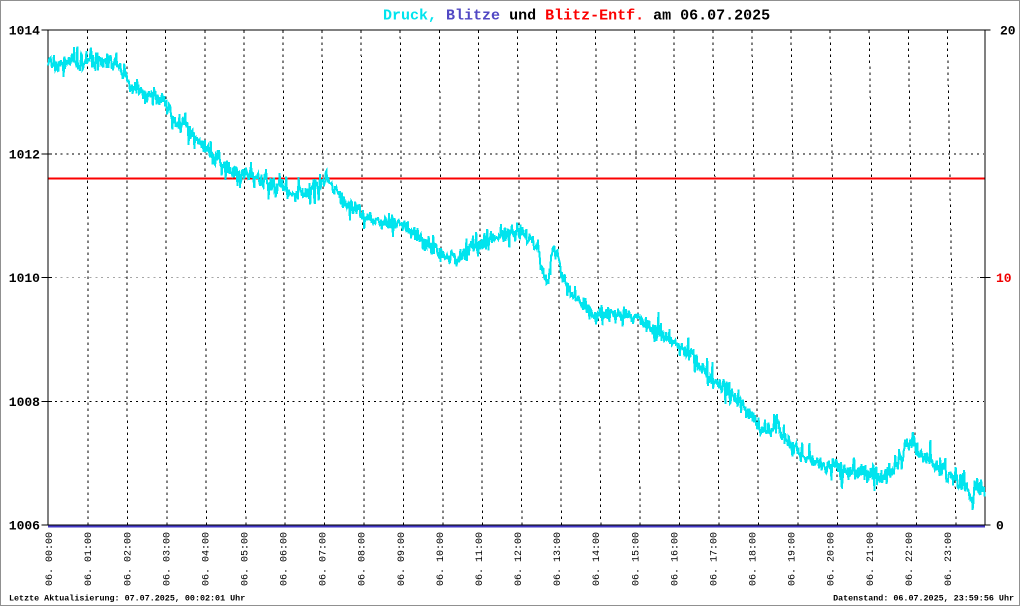 This screenshot has width=1020, height=606. I want to click on svg-text: 10, so click(1004, 278).